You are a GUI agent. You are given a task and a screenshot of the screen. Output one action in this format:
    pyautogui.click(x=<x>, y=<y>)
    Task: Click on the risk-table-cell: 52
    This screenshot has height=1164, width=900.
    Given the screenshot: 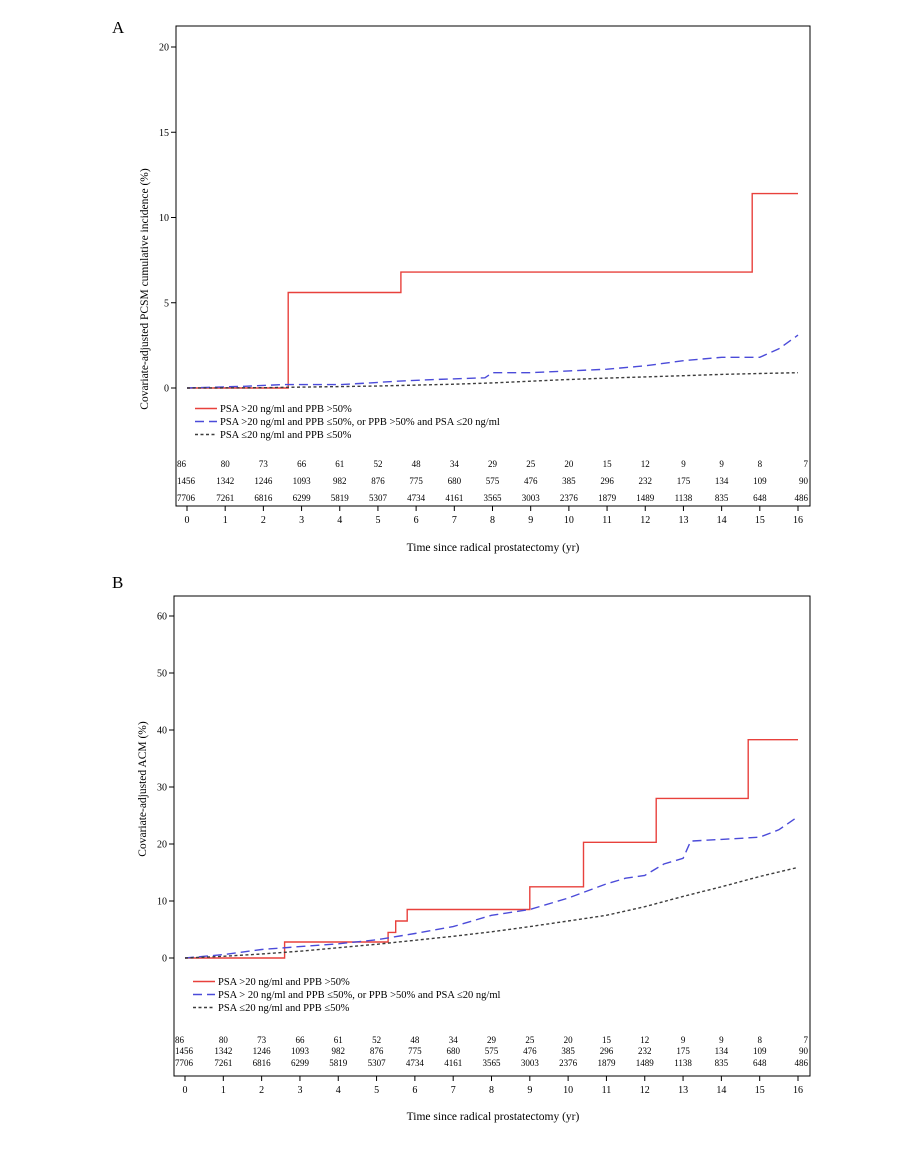 What is the action you would take?
    pyautogui.click(x=377, y=464)
    